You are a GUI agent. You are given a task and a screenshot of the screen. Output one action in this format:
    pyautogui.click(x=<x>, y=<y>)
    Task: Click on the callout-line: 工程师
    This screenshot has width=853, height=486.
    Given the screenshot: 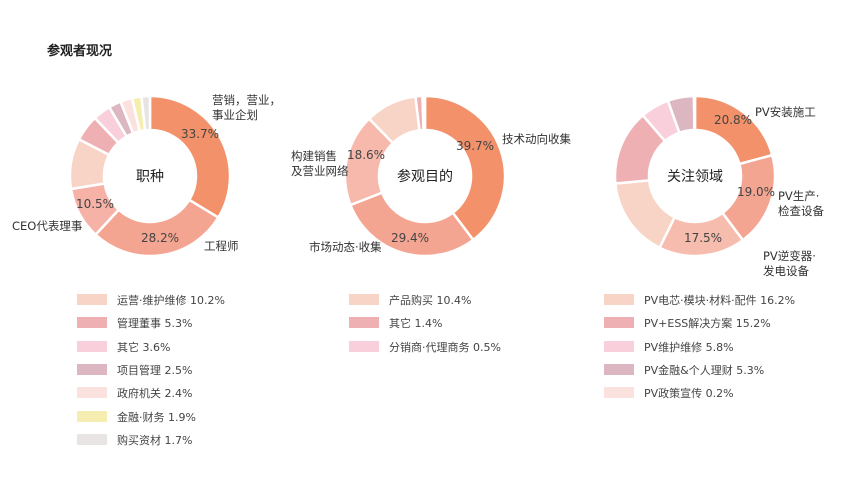 What is the action you would take?
    pyautogui.click(x=221, y=246)
    